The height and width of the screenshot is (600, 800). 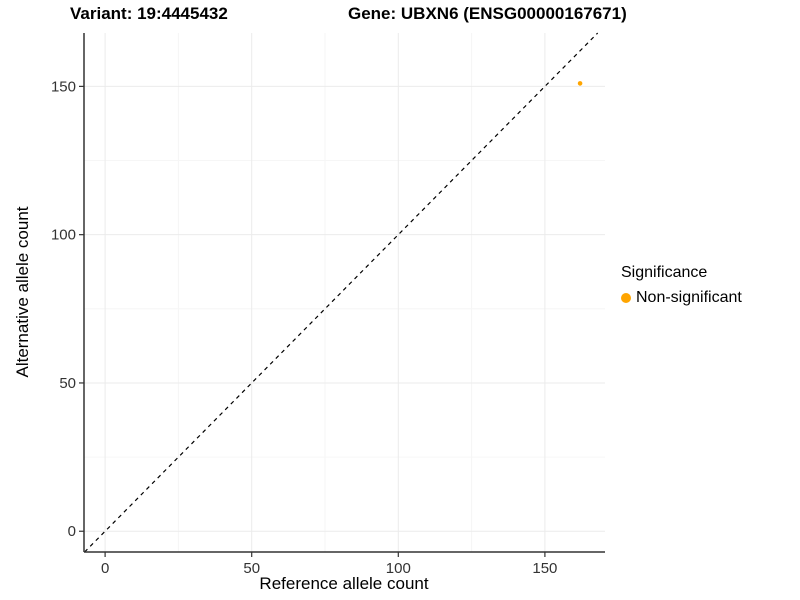 What do you see at coordinates (487, 13) in the screenshot?
I see `plot-title-gene: Gene: UBXN6 (ENSG00000167671)` at bounding box center [487, 13].